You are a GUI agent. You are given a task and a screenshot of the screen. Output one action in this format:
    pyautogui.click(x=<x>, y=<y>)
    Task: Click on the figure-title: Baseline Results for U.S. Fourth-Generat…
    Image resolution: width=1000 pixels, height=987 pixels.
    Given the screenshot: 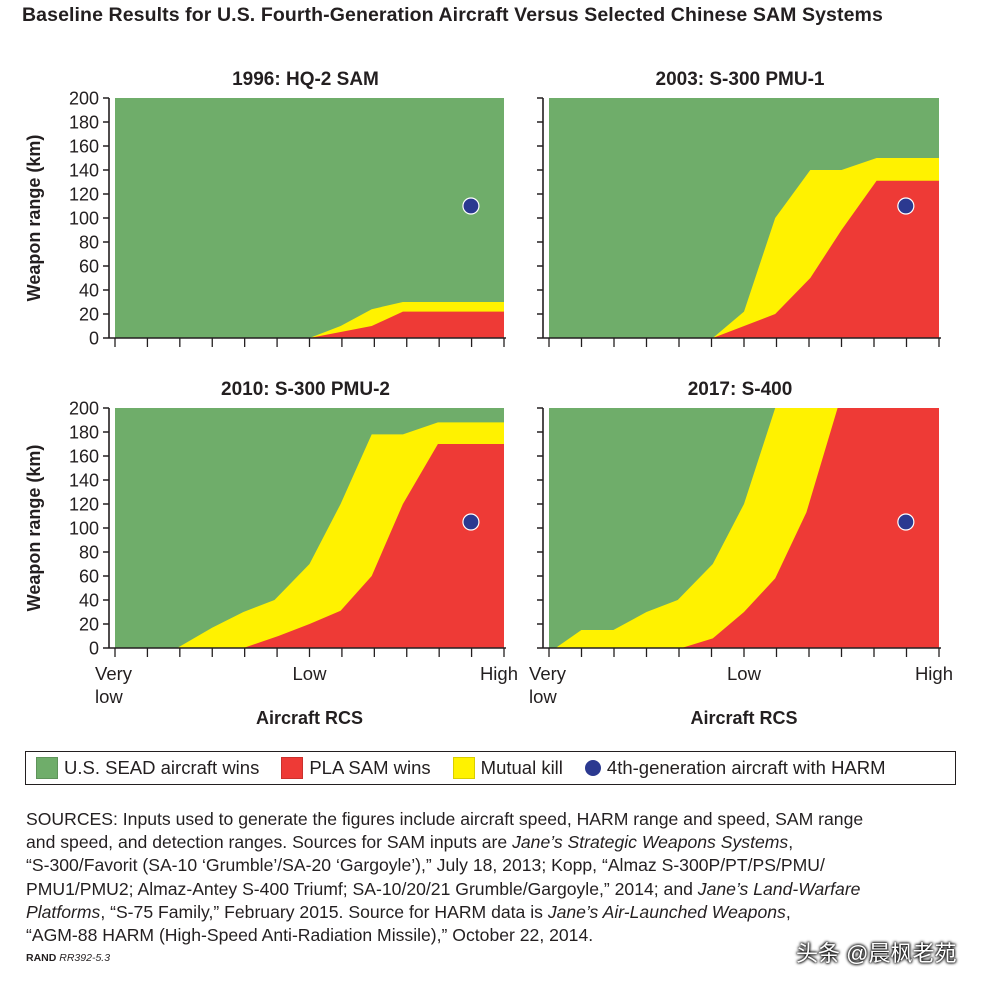 What is the action you would take?
    pyautogui.click(x=452, y=15)
    